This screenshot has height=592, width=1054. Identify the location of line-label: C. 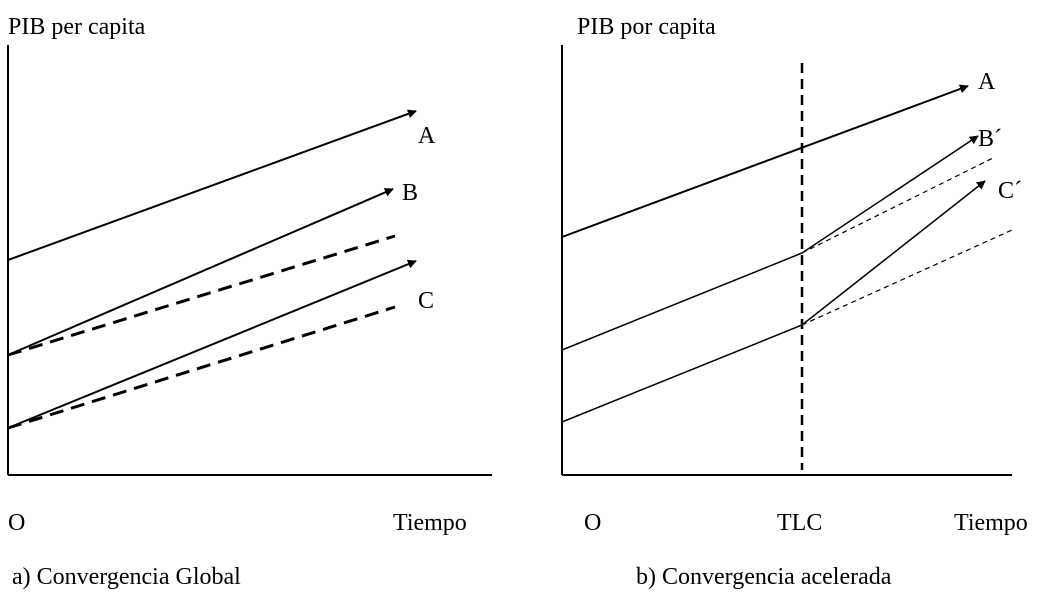
(426, 301).